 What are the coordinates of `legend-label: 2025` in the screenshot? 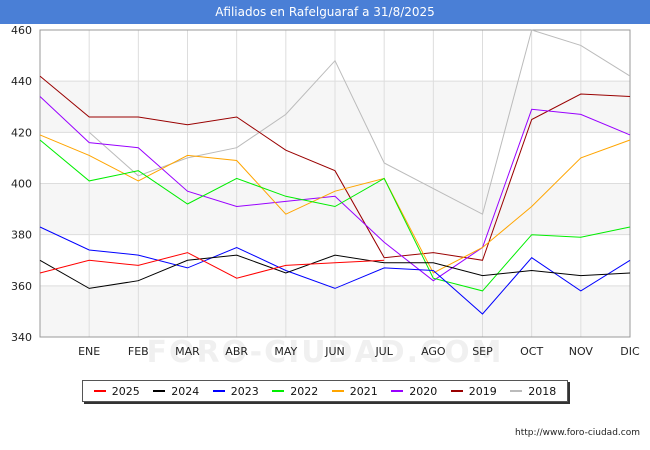 It's located at (125, 391).